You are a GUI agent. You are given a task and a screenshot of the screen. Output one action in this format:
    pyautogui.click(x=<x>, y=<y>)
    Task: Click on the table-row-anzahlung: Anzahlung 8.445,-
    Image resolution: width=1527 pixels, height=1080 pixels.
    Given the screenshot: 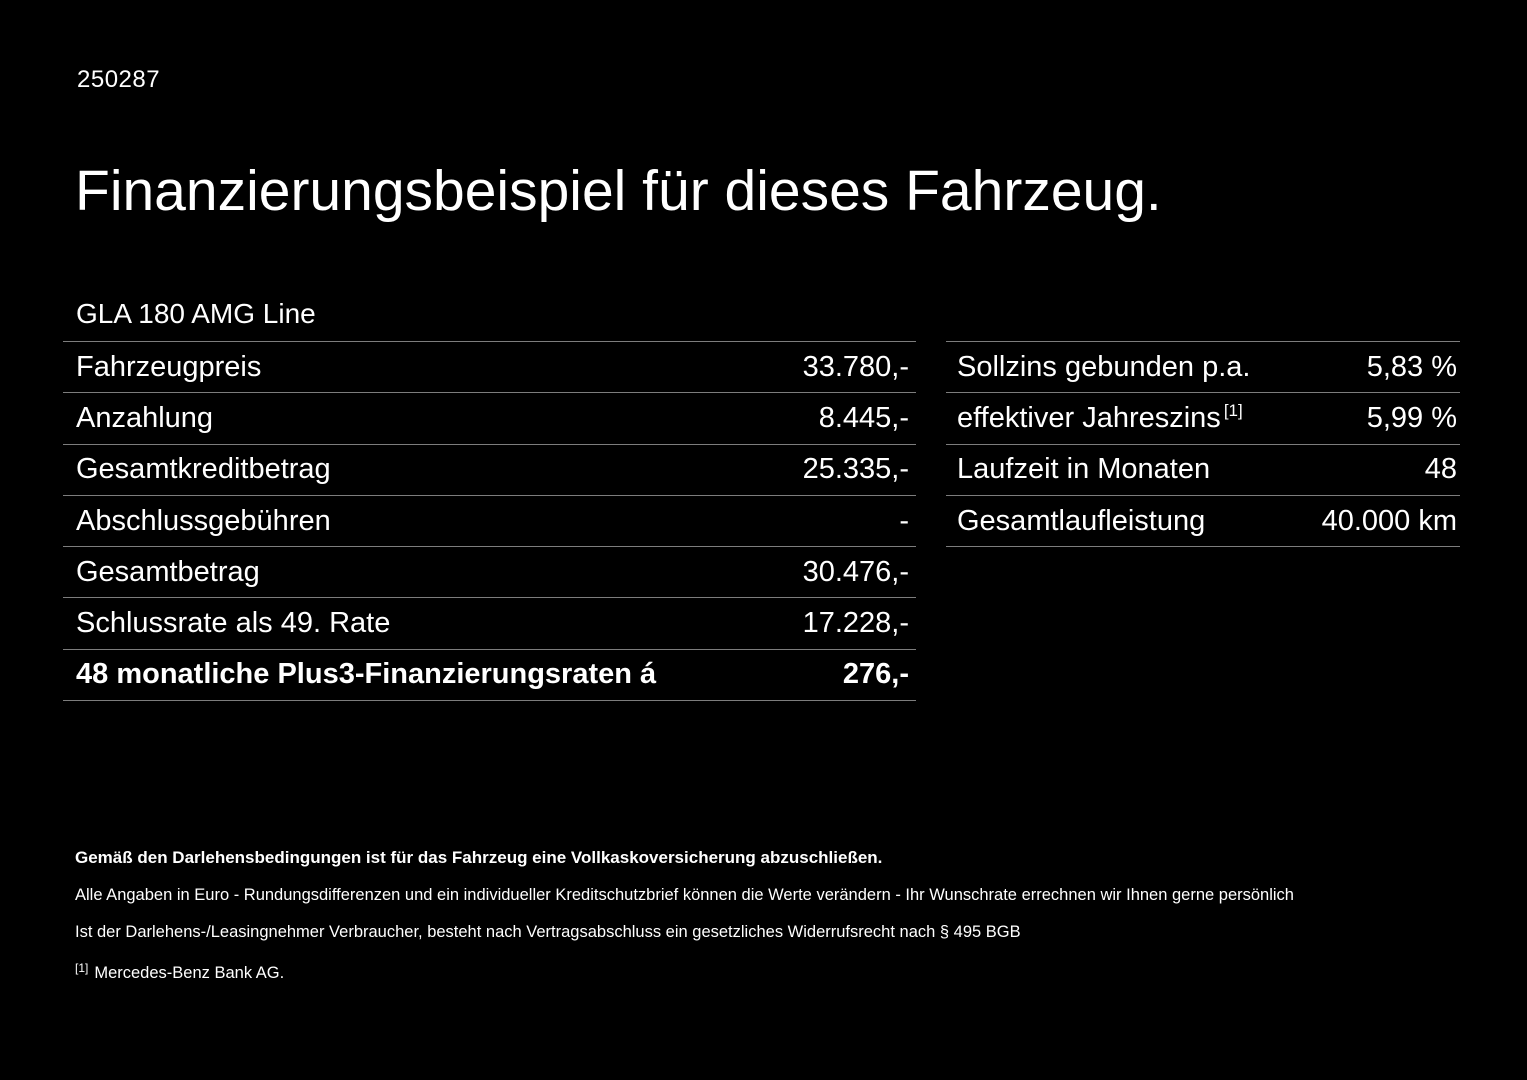 What is the action you would take?
    pyautogui.click(x=489, y=417)
    